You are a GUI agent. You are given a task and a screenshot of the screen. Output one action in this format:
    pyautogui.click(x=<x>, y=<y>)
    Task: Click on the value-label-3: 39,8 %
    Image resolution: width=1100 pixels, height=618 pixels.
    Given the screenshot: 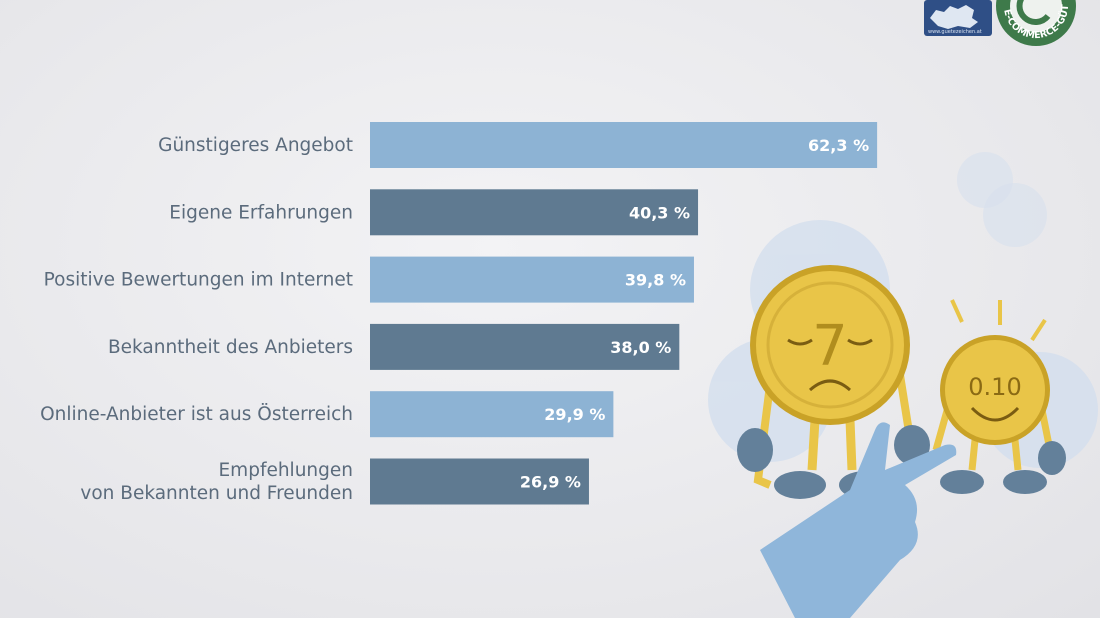 What is the action you would take?
    pyautogui.click(x=655, y=280)
    